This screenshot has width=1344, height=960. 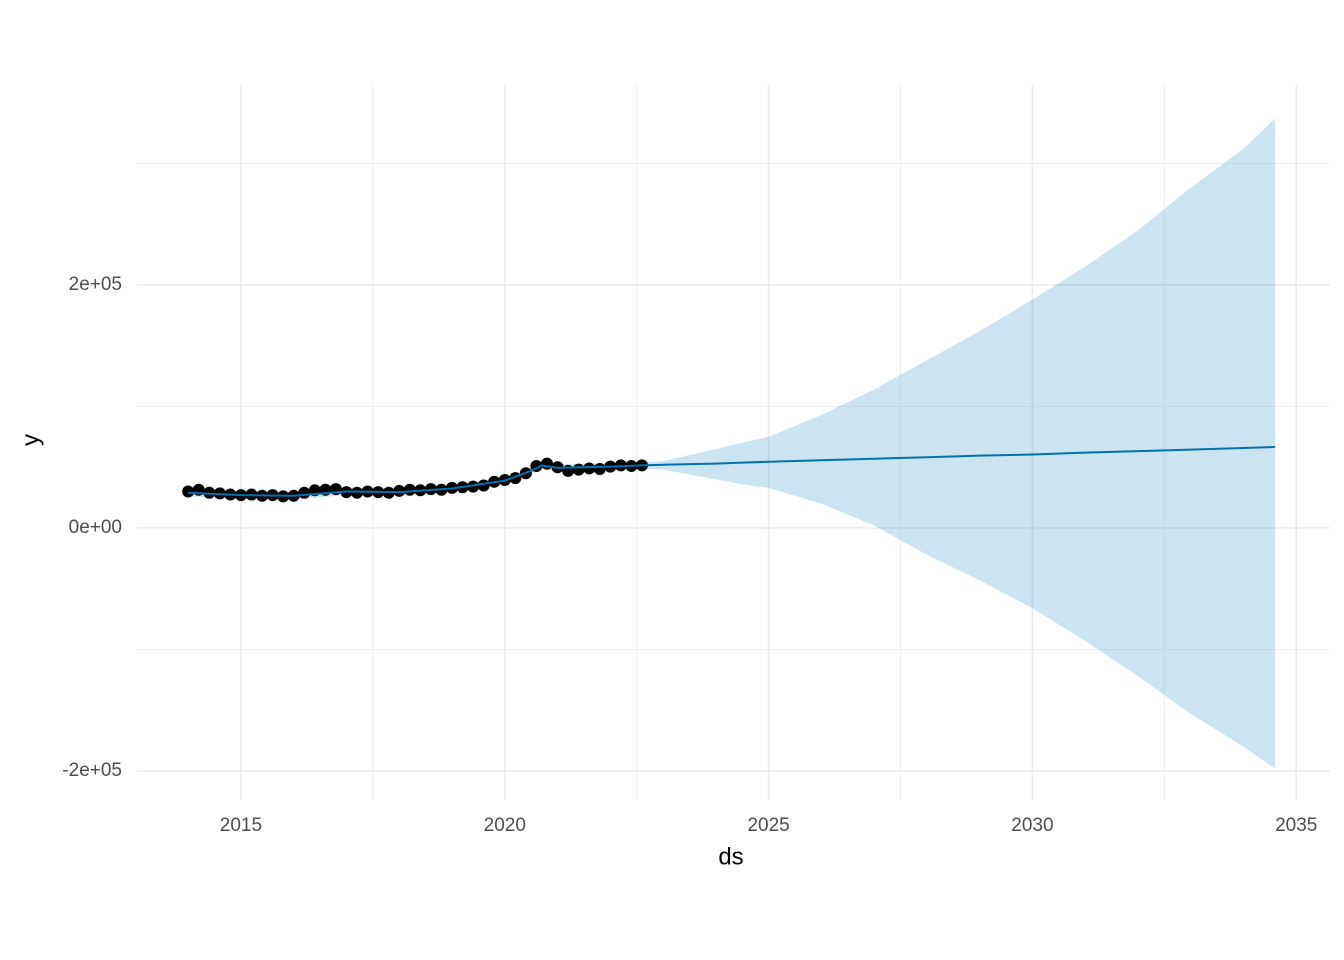 I want to click on x-tick-label: 2015, so click(x=241, y=825).